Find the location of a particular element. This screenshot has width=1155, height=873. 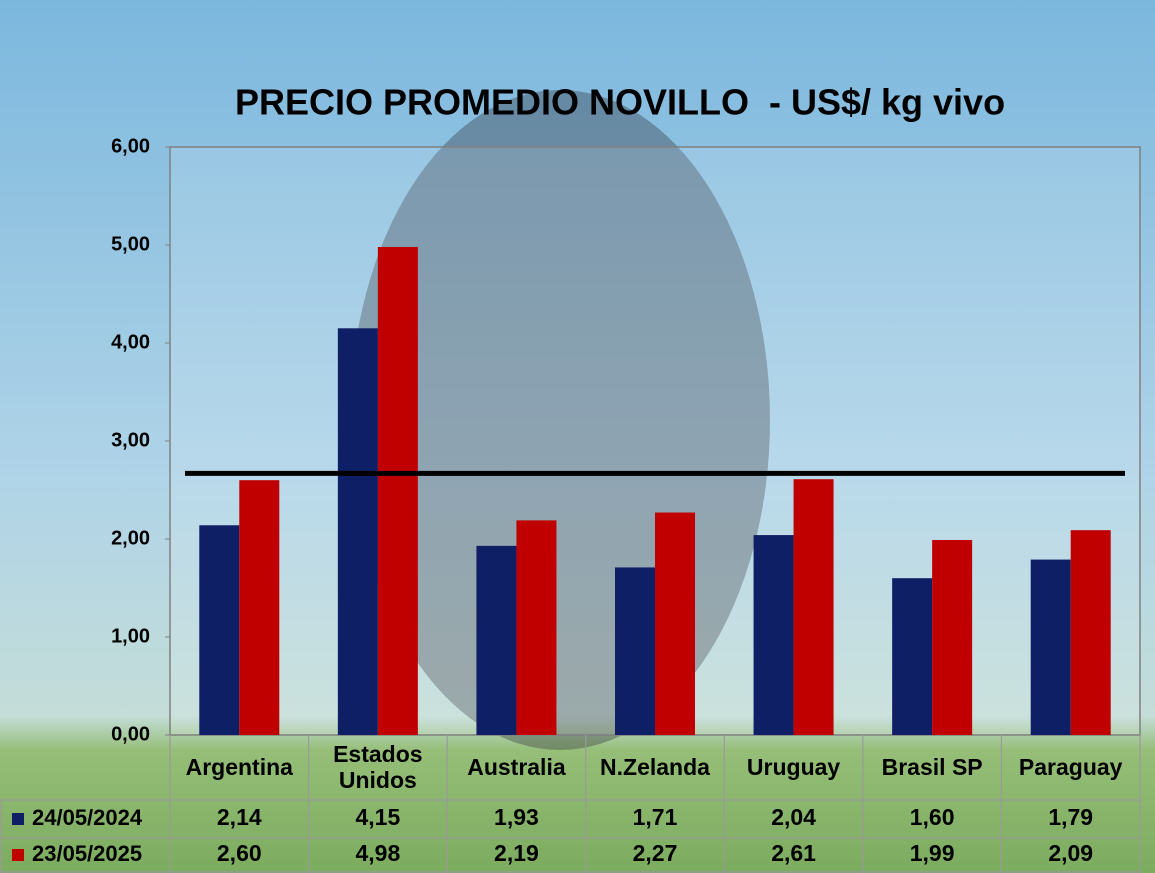

table-value: 2,19 is located at coordinates (516, 853).